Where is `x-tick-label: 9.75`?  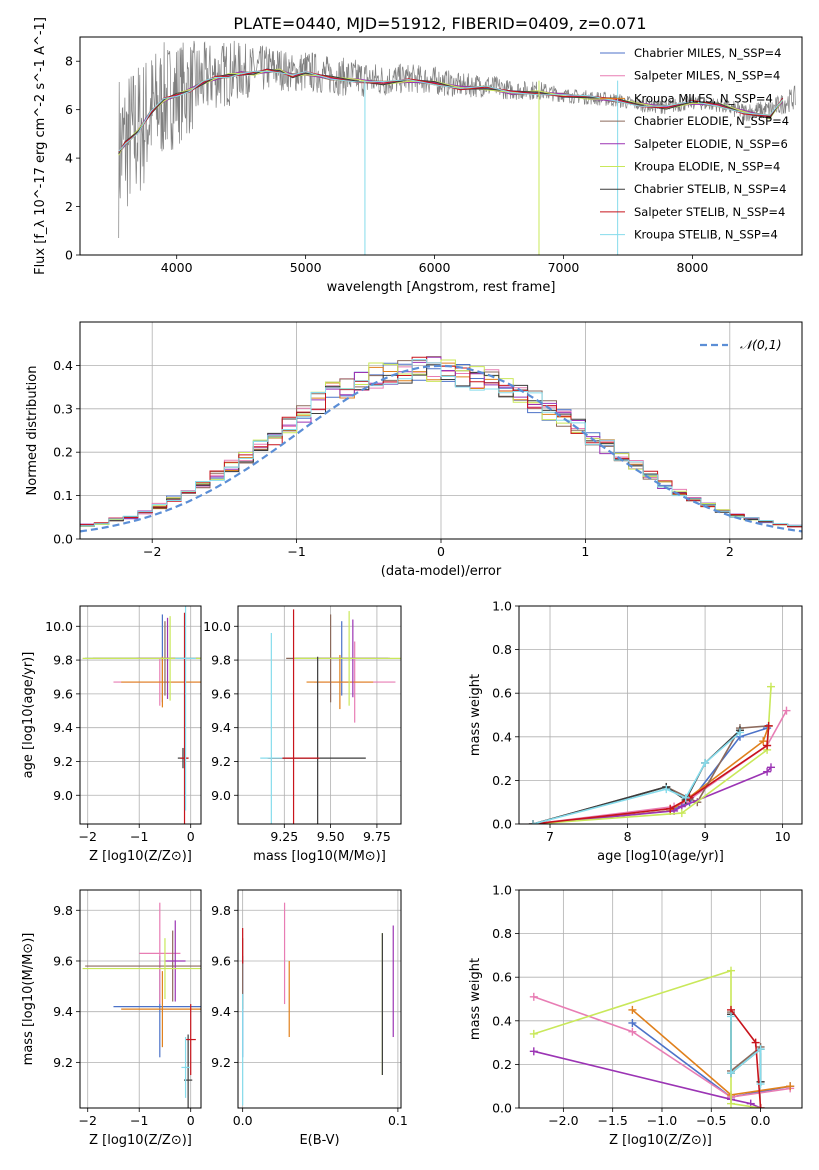 x-tick-label: 9.75 is located at coordinates (377, 836).